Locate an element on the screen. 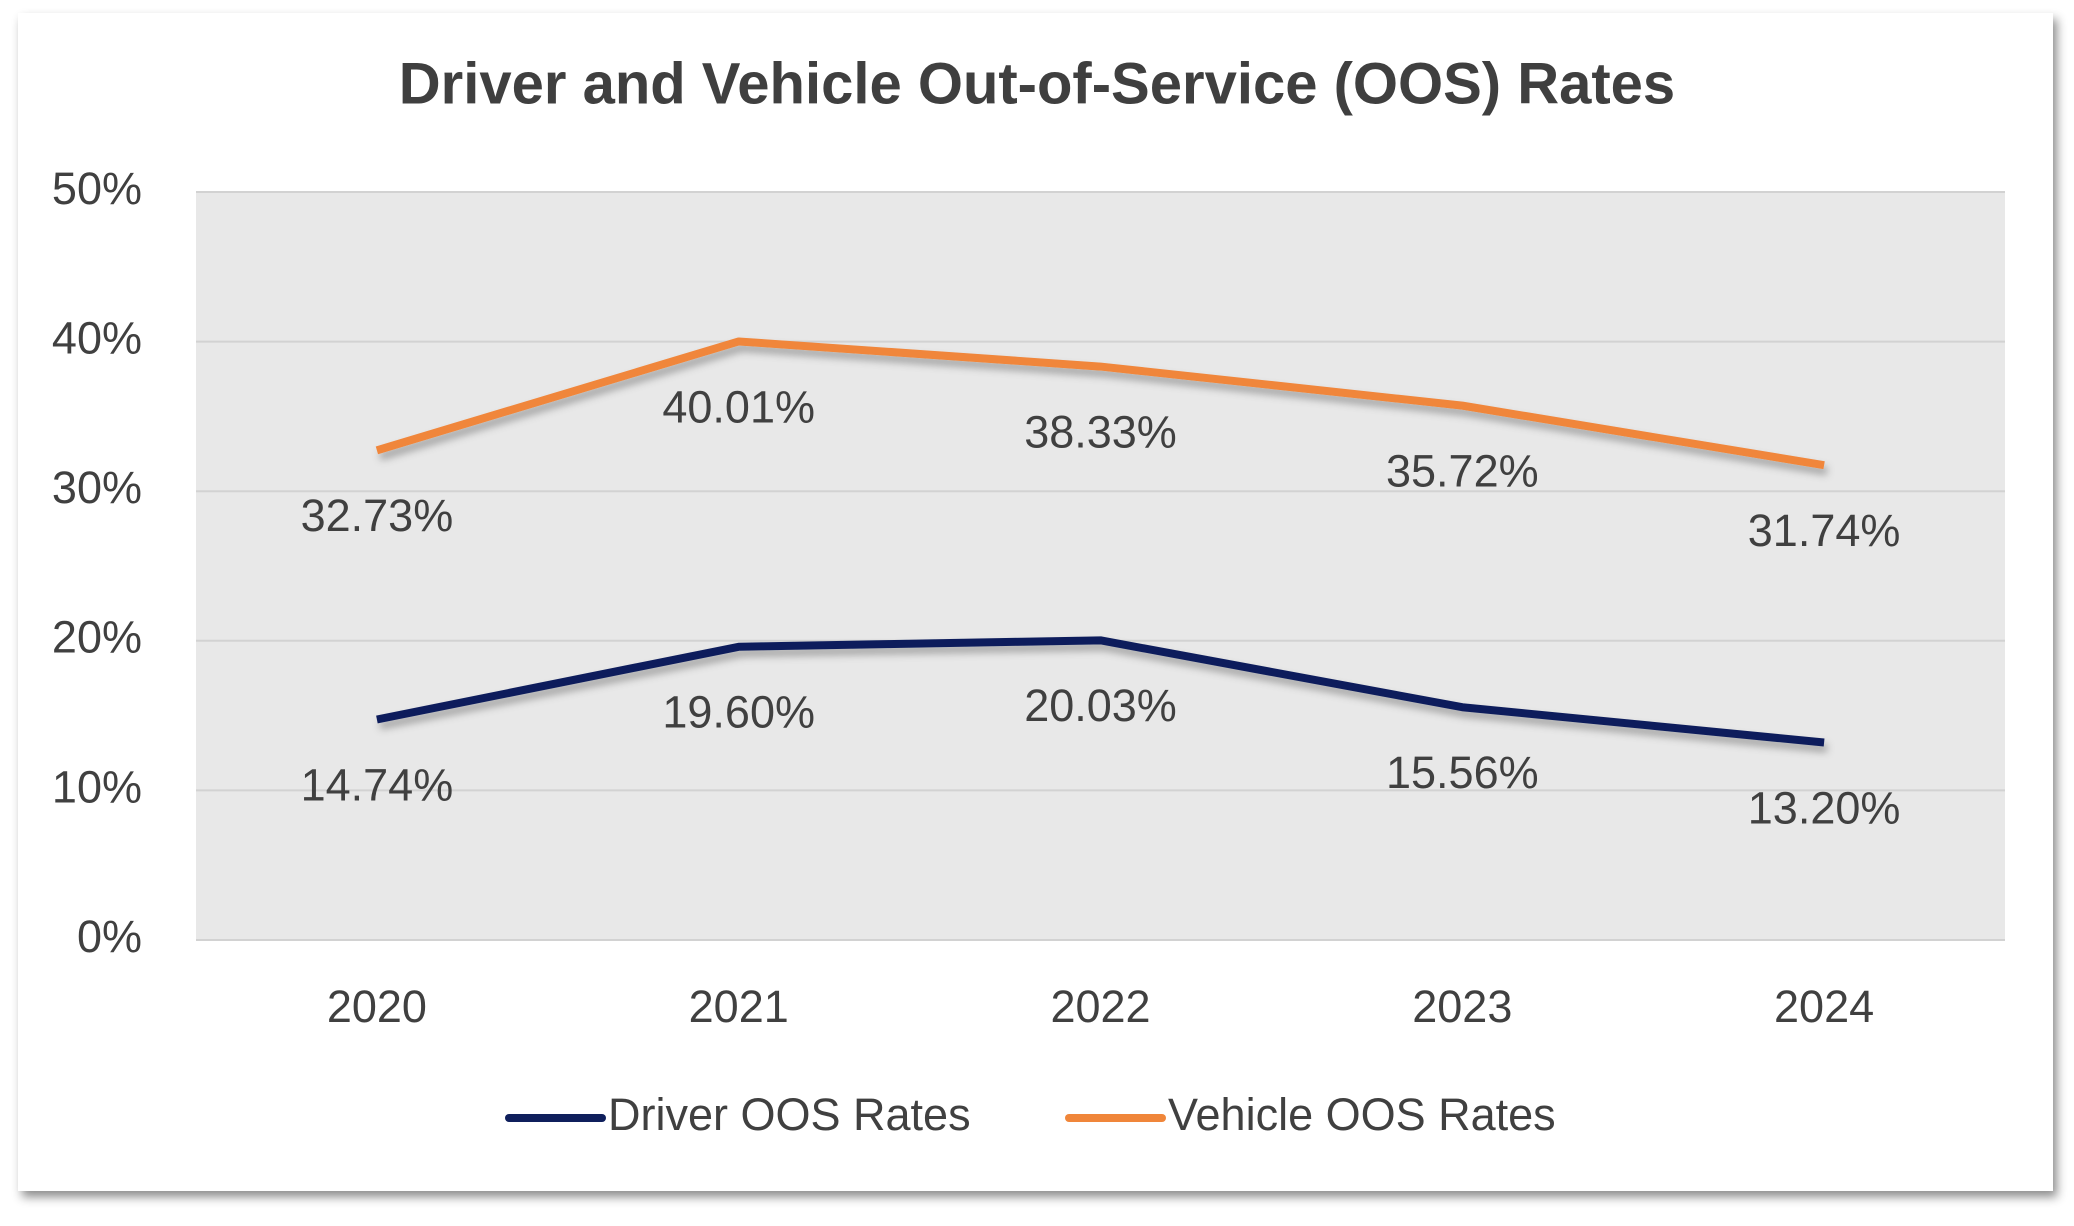  y-tick-label: 20% is located at coordinates (97, 637).